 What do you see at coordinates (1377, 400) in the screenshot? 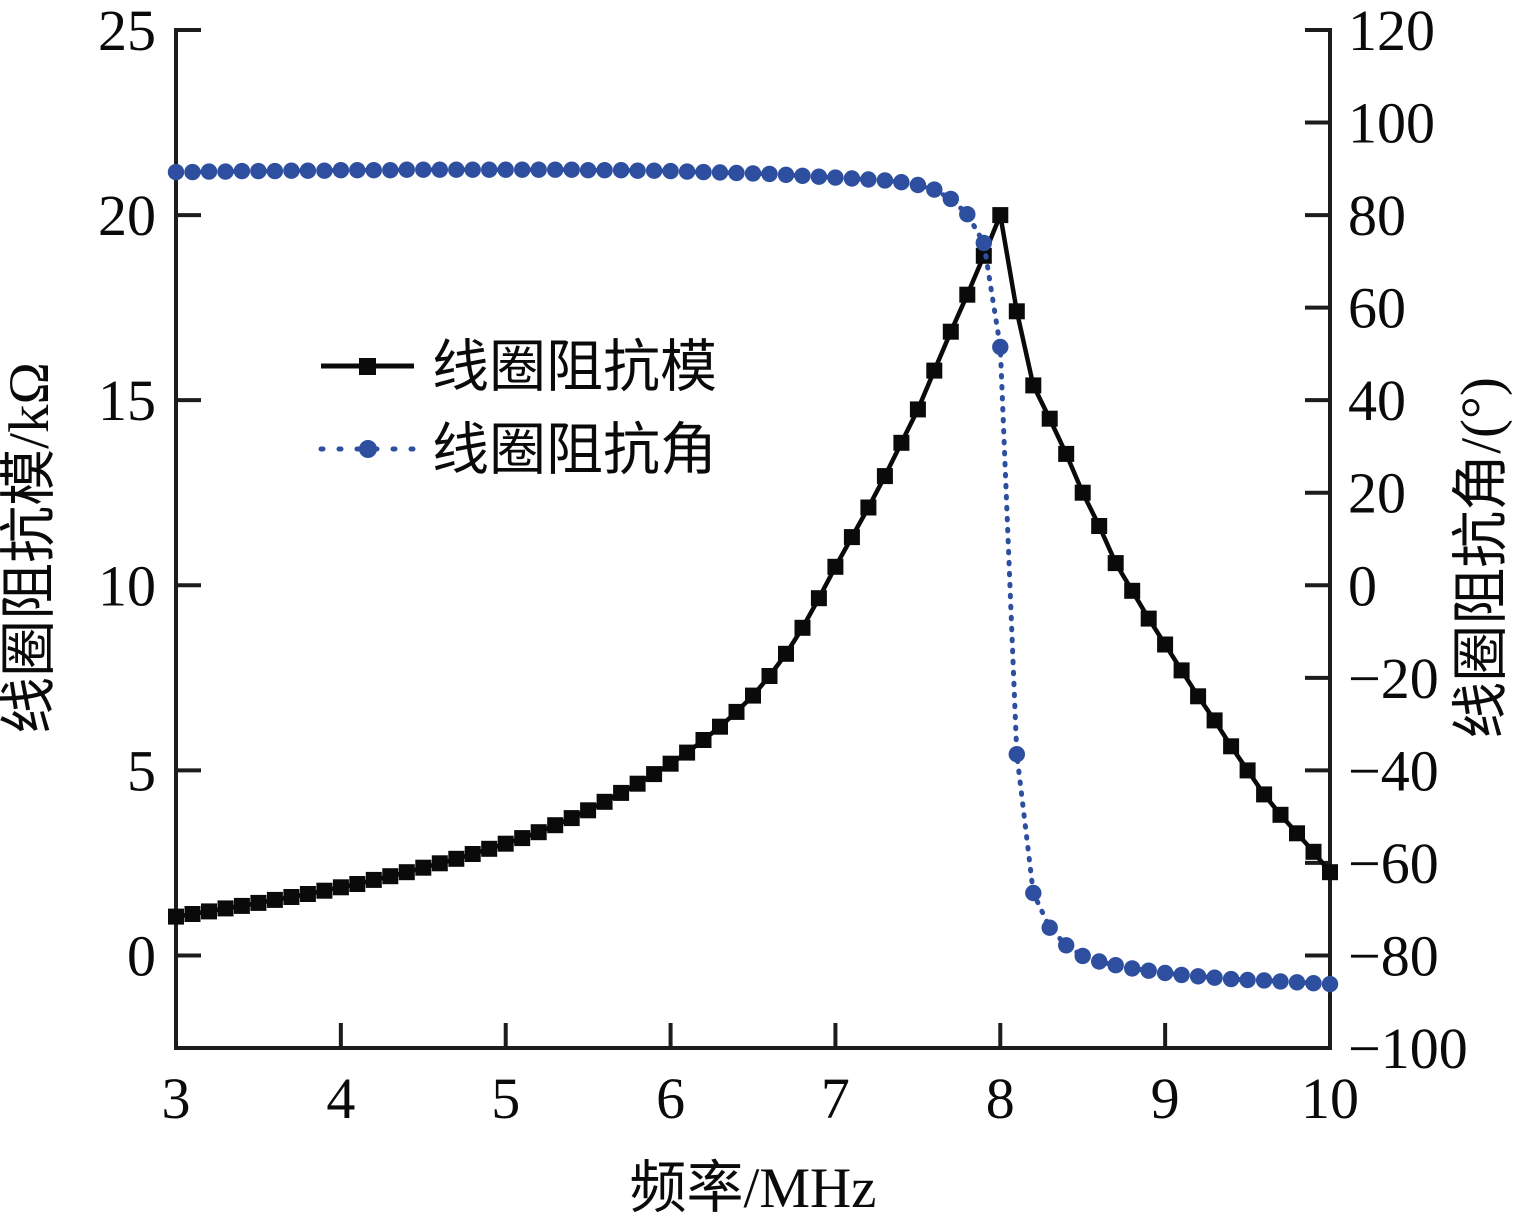
I see `right-y-tick-label: 40` at bounding box center [1377, 400].